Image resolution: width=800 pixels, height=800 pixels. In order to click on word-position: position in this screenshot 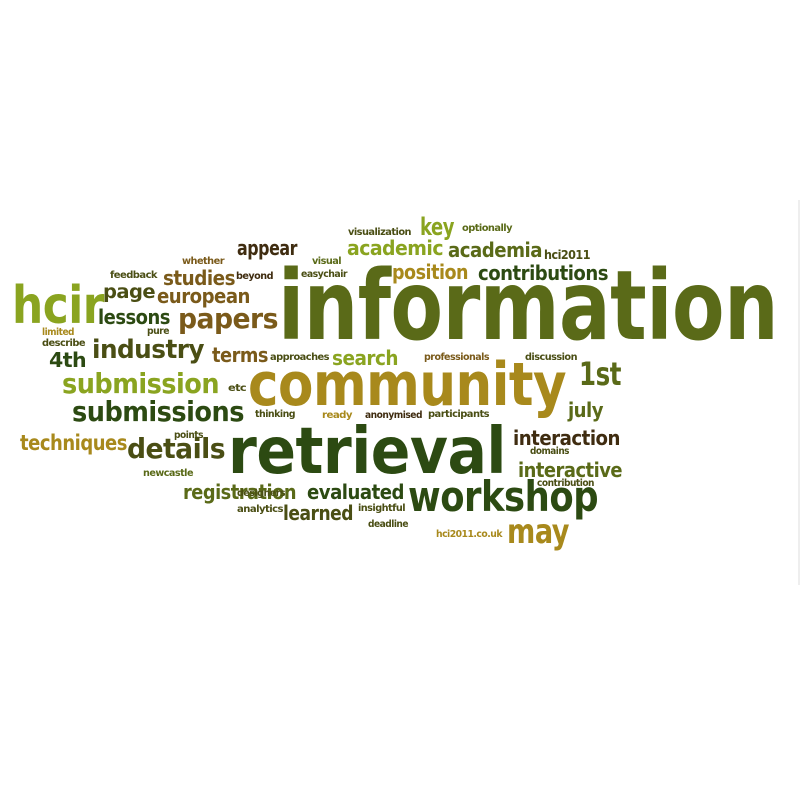, I will do `click(430, 272)`.